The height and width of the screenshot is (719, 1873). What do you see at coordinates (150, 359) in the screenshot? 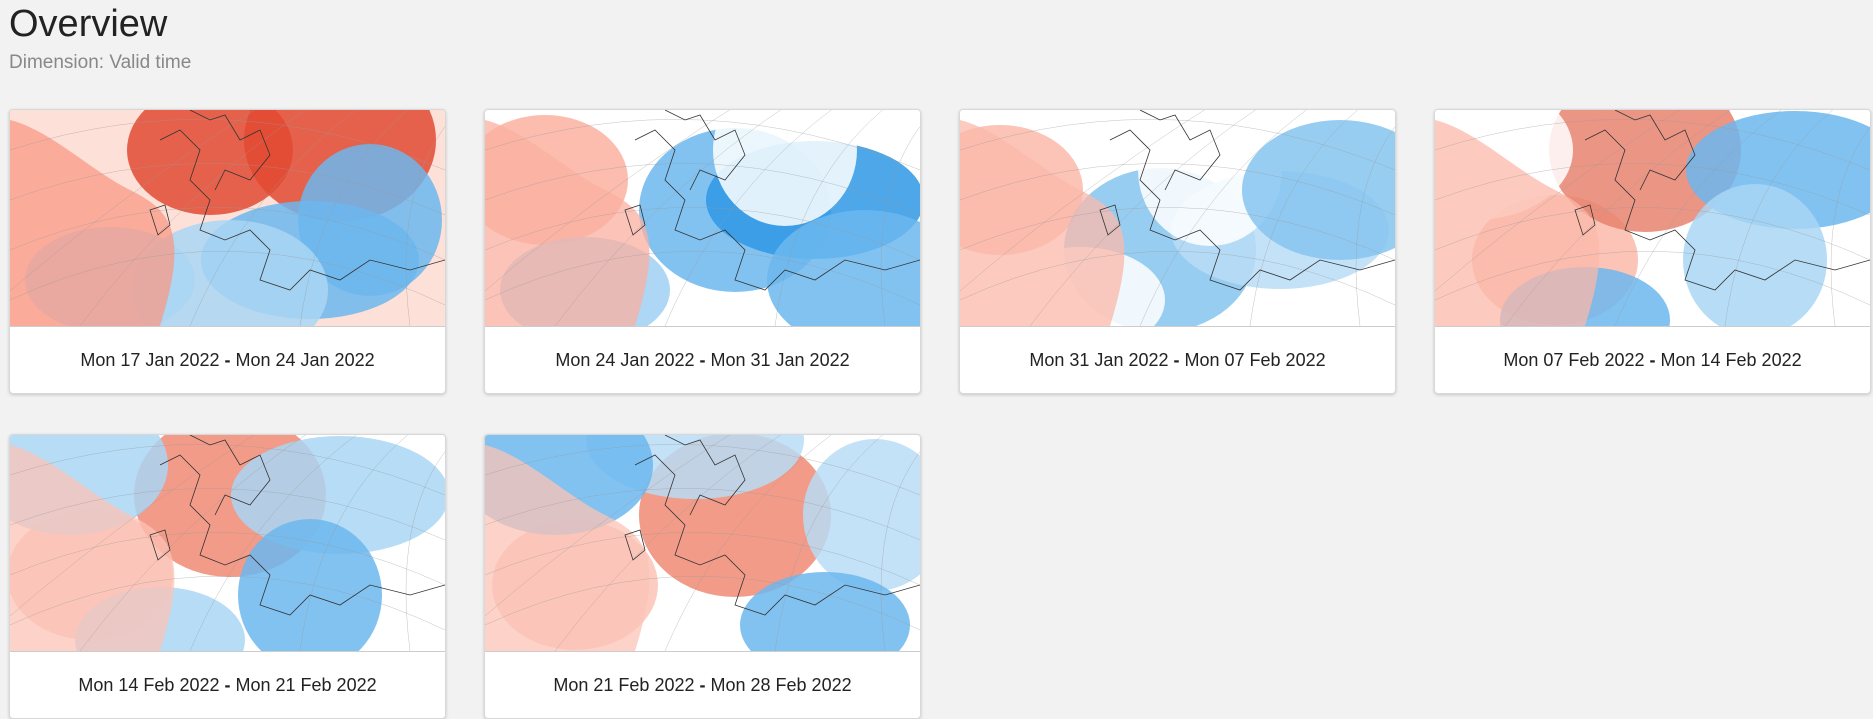
I see `caption-start-date: Mon 17 Jan 2022` at bounding box center [150, 359].